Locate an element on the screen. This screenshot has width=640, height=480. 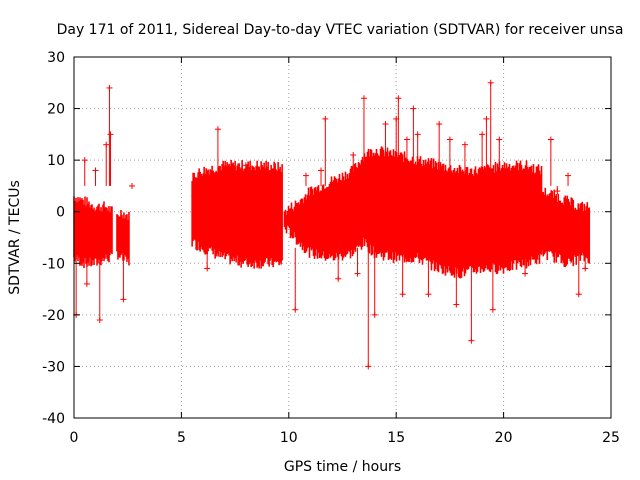
y-tick-label: 10 is located at coordinates (56, 161).